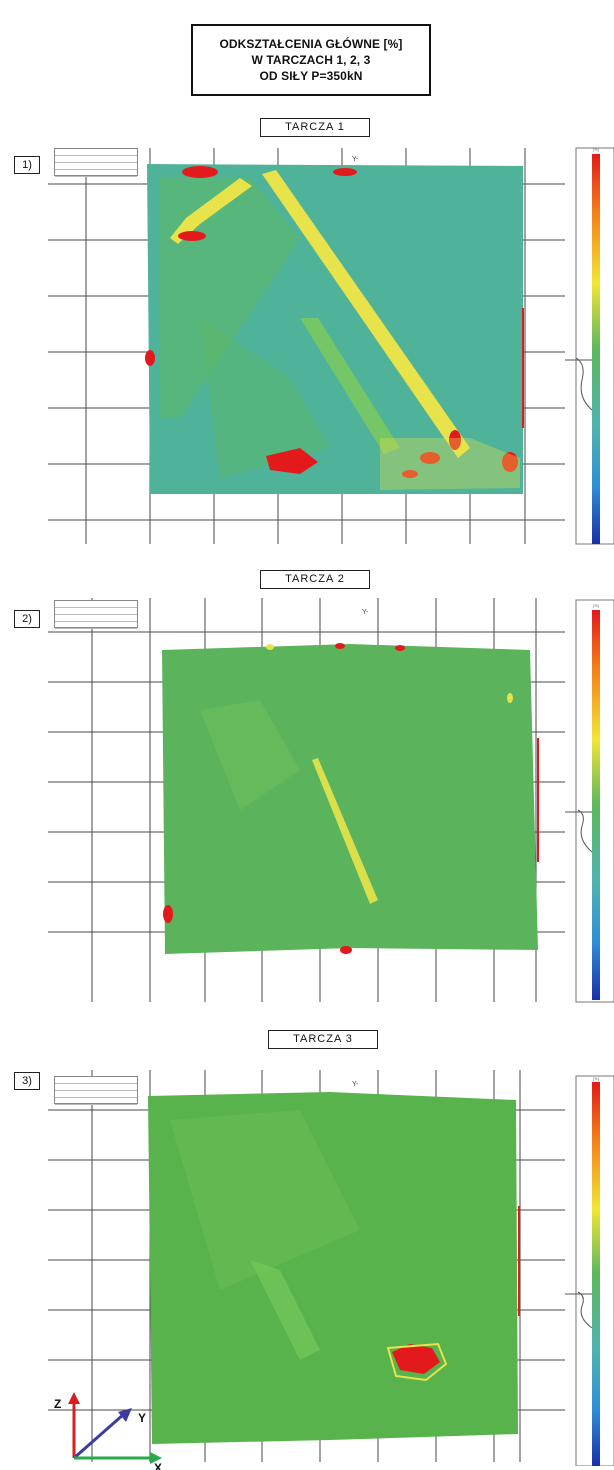 The width and height of the screenshot is (614, 1470). What do you see at coordinates (27, 1081) in the screenshot?
I see `panel-number: 3)` at bounding box center [27, 1081].